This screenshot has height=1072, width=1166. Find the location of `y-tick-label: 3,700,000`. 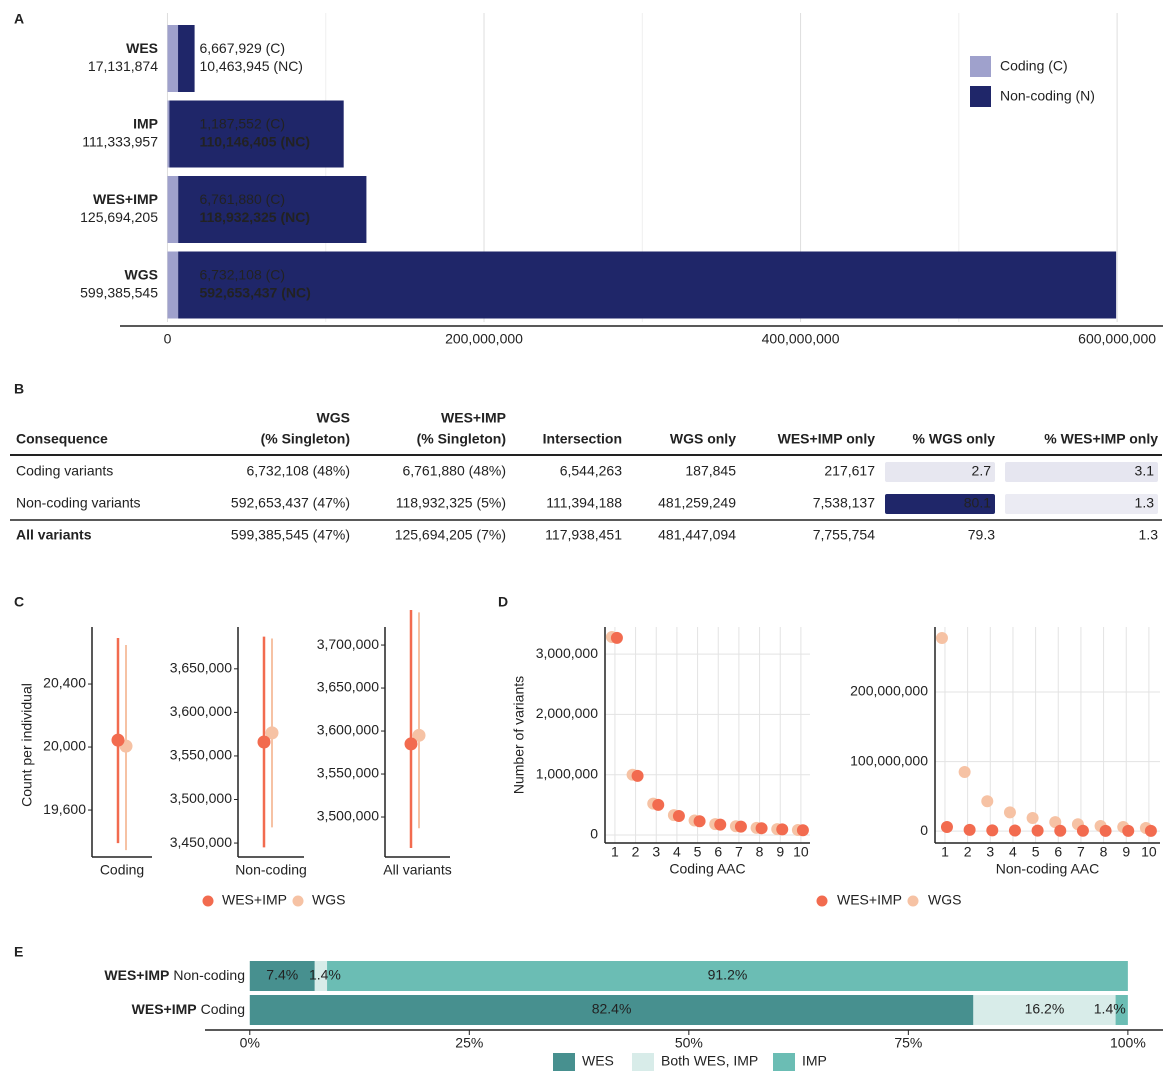

y-tick-label: 3,700,000 is located at coordinates (348, 644).